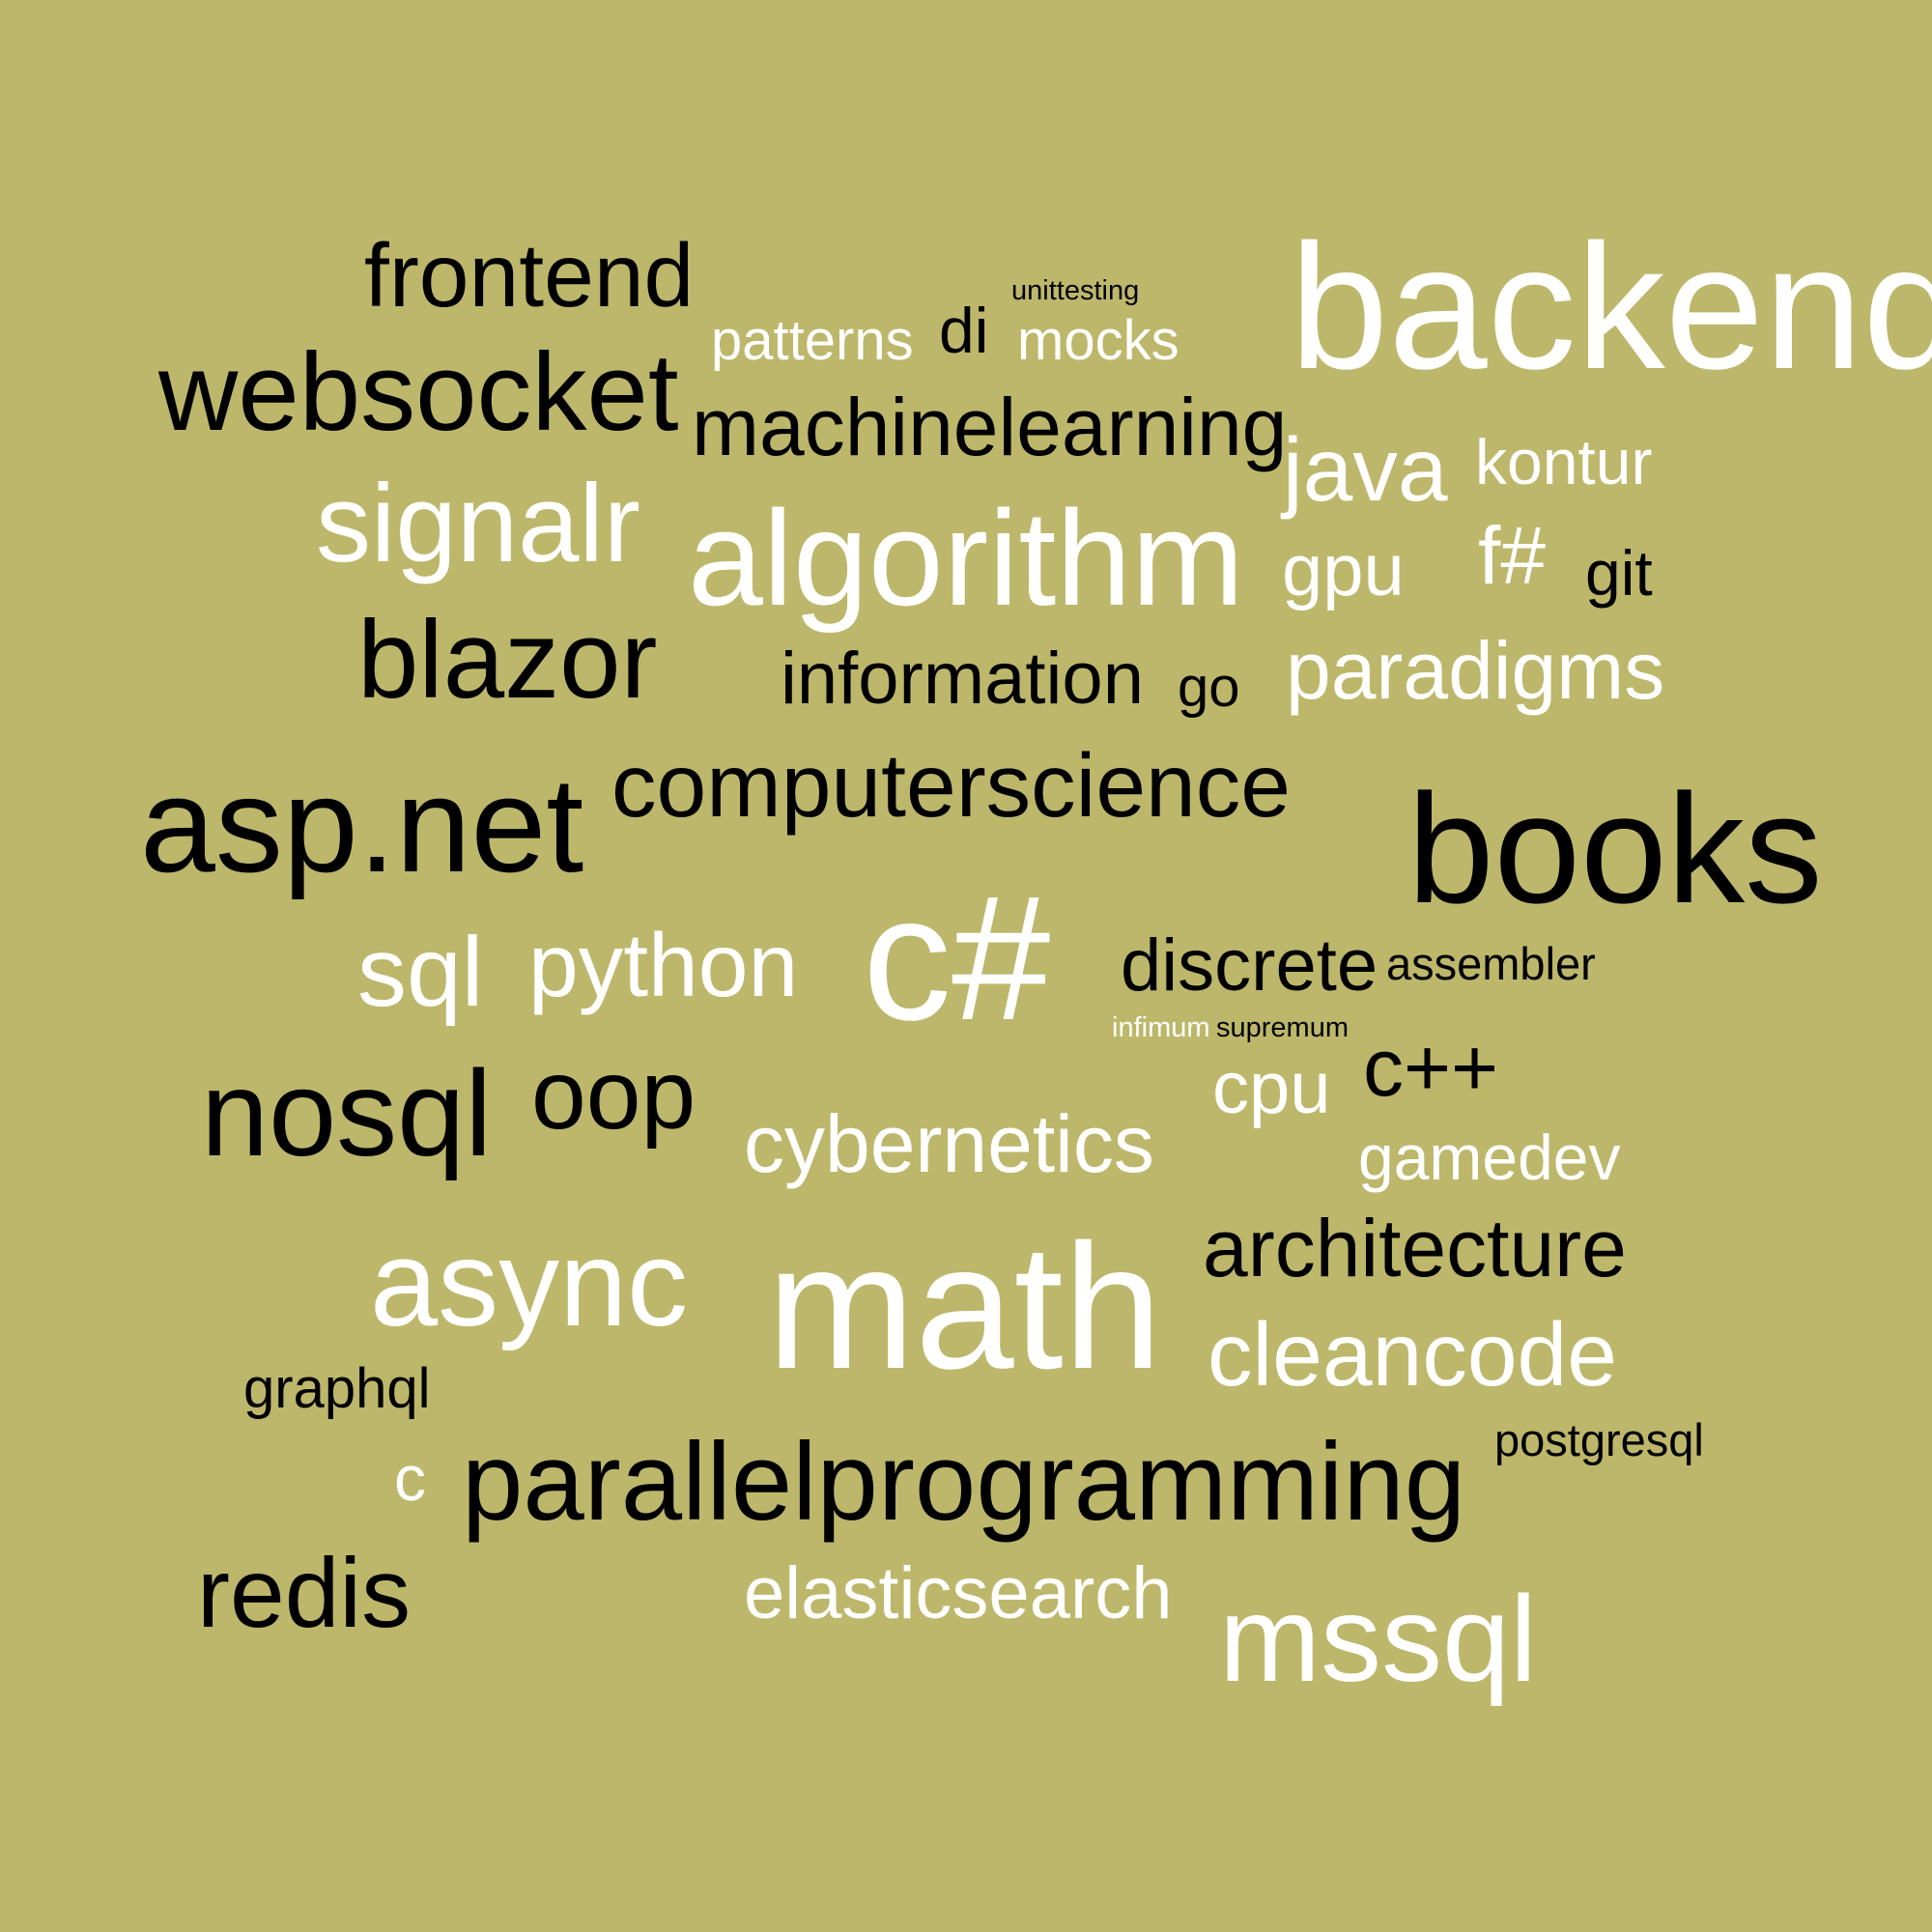  What do you see at coordinates (957, 957) in the screenshot?
I see `word-csharp: c#` at bounding box center [957, 957].